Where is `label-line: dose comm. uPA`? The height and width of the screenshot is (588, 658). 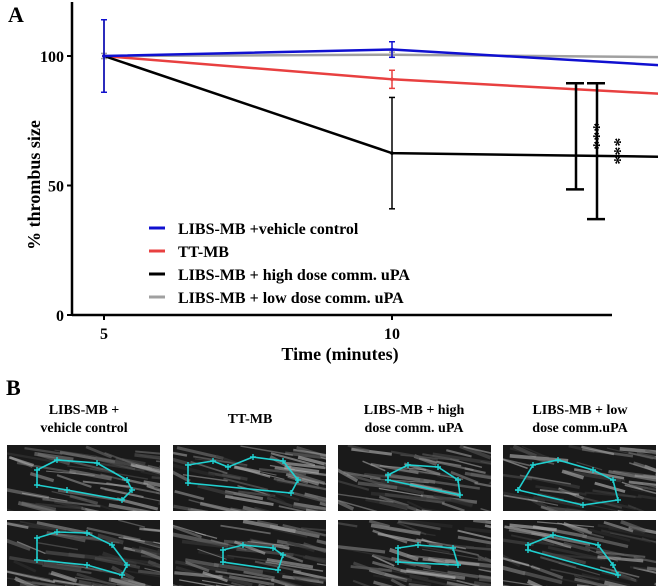 label-line: dose comm. uPA is located at coordinates (414, 428).